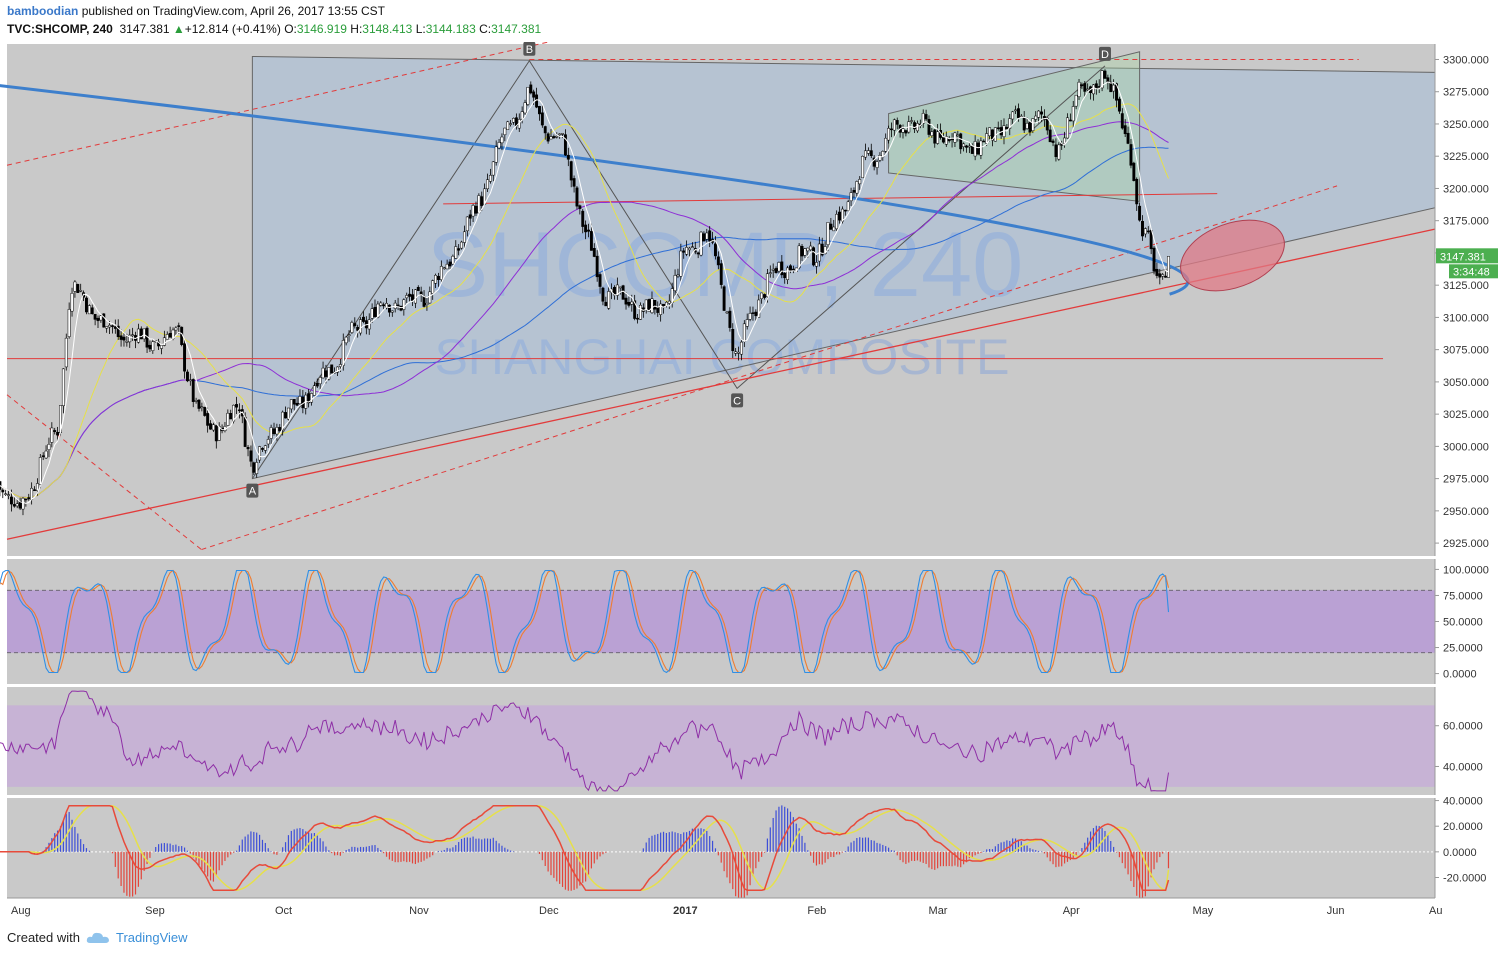  Describe the element at coordinates (1466, 60) in the screenshot. I see `price-tick-label: 3300.000` at that location.